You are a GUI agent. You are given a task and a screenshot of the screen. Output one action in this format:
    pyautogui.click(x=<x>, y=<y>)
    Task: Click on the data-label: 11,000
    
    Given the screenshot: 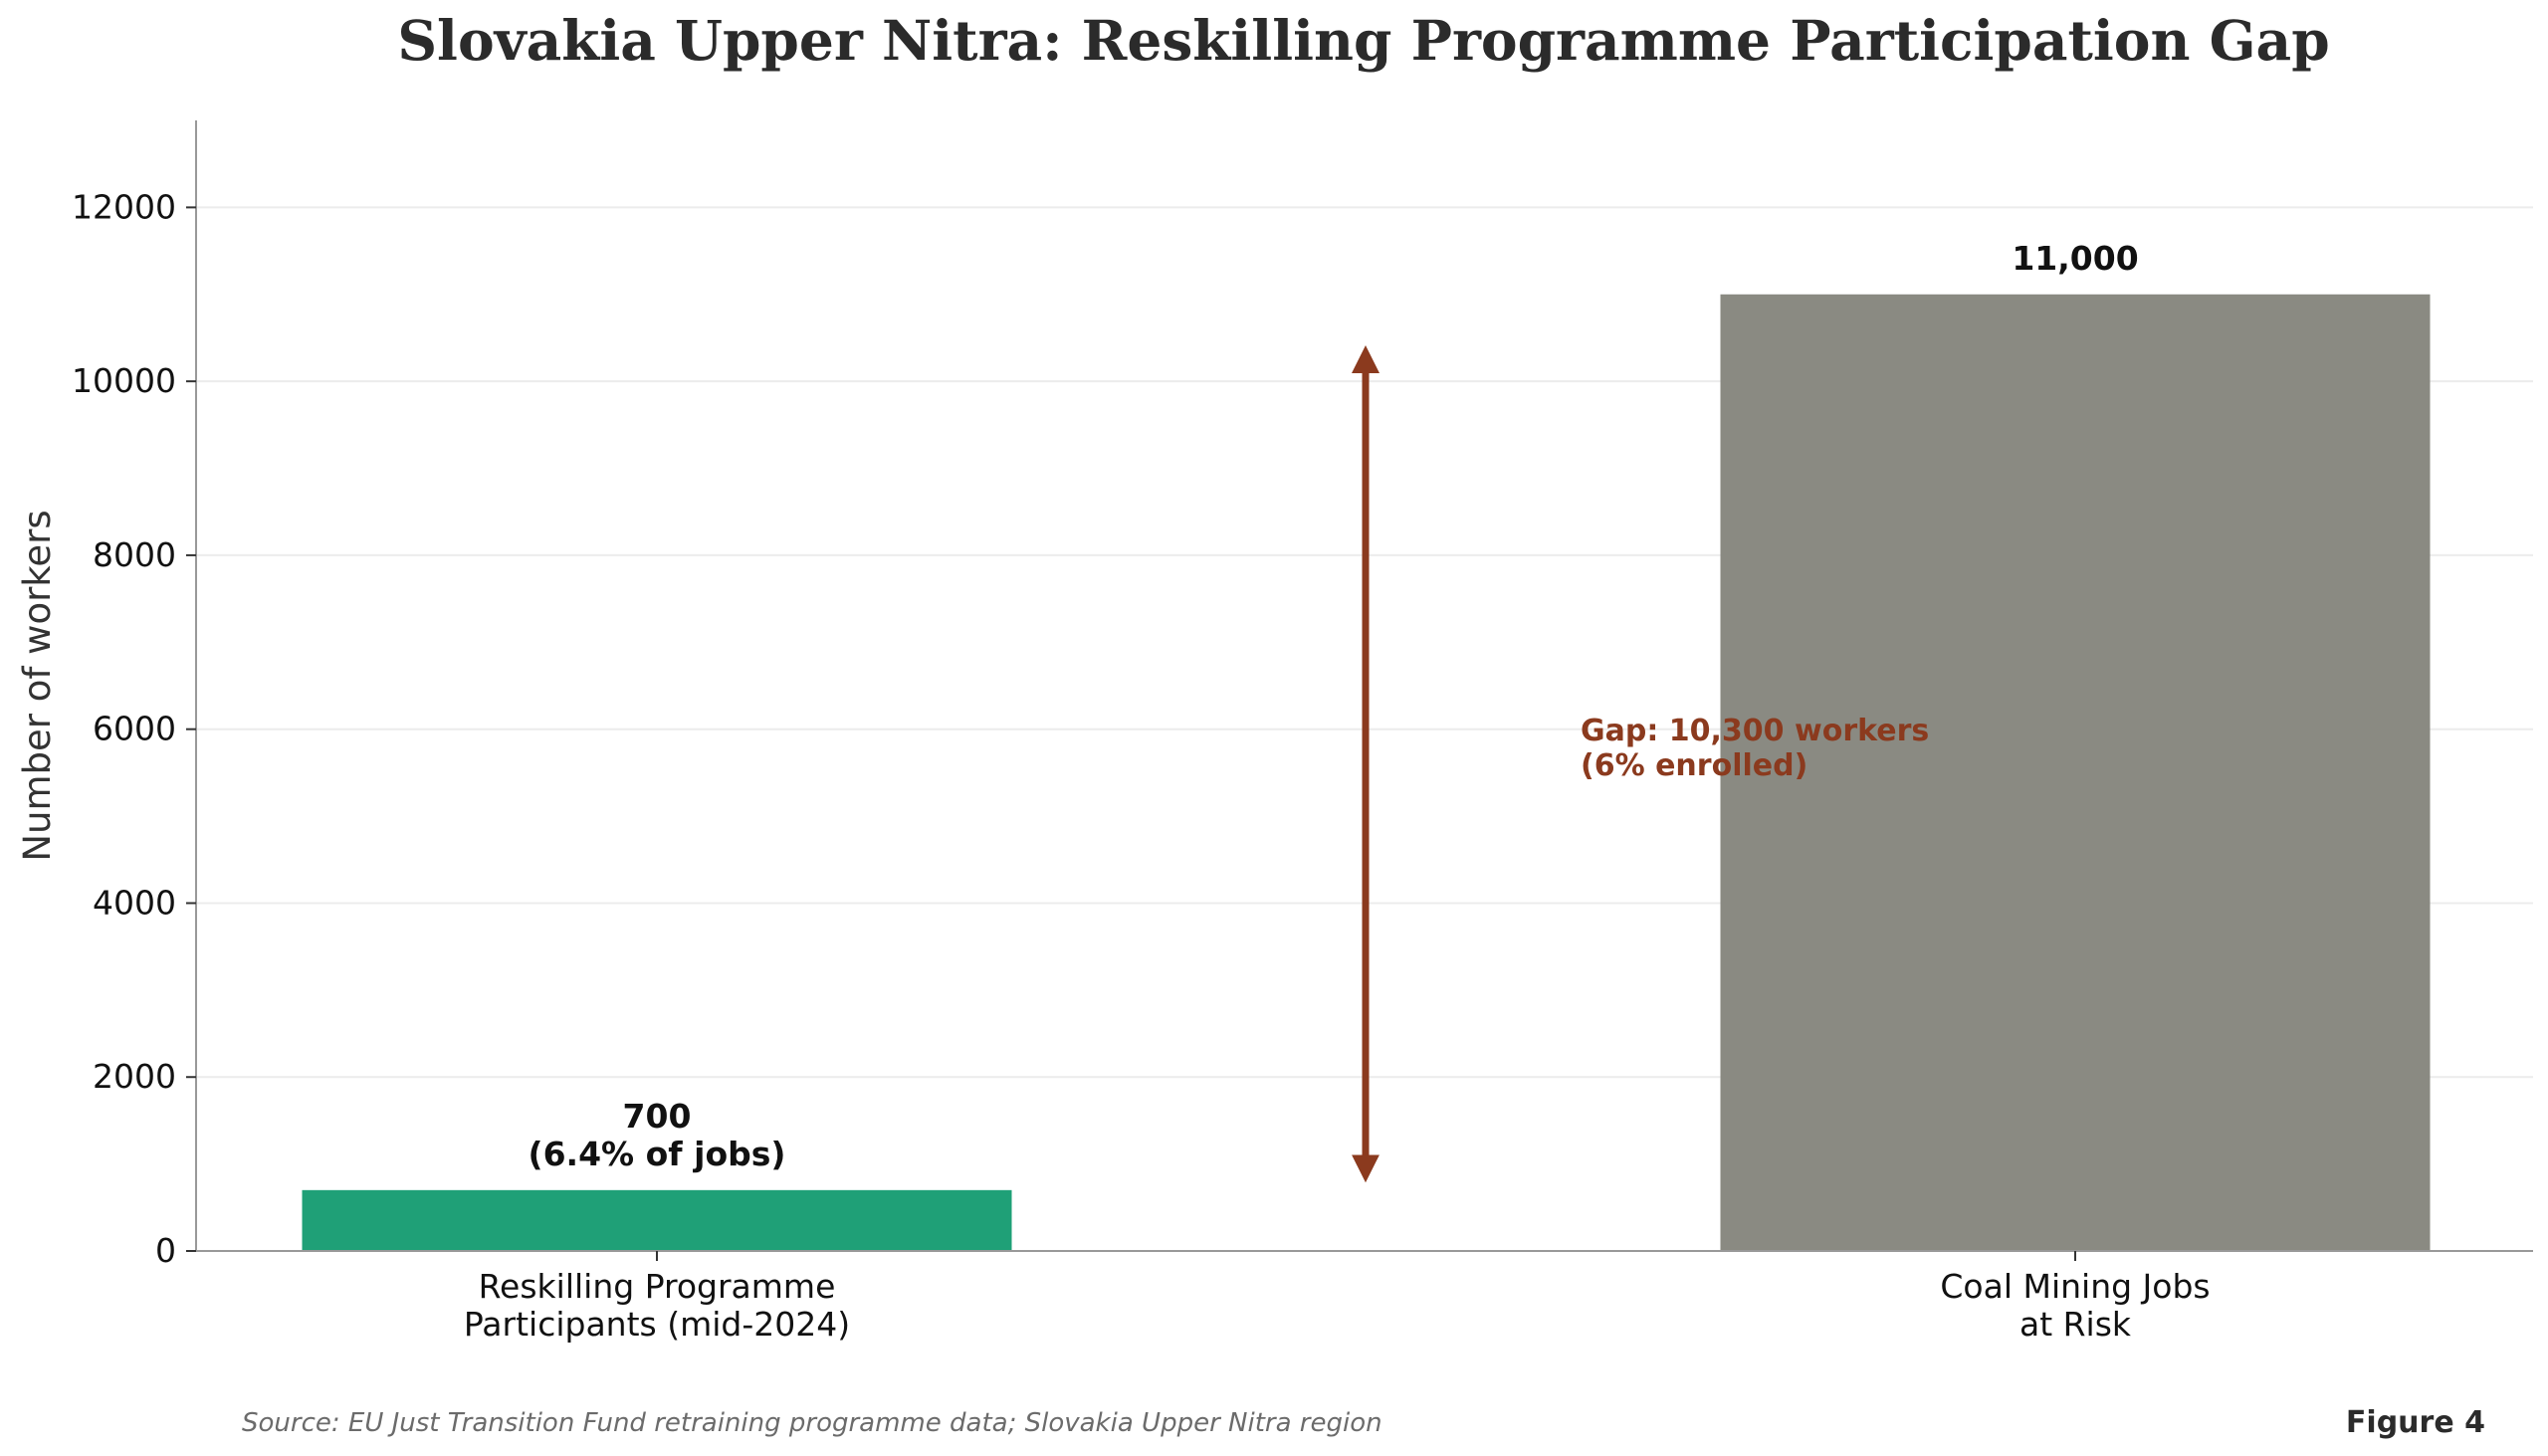 What is the action you would take?
    pyautogui.click(x=2075, y=258)
    